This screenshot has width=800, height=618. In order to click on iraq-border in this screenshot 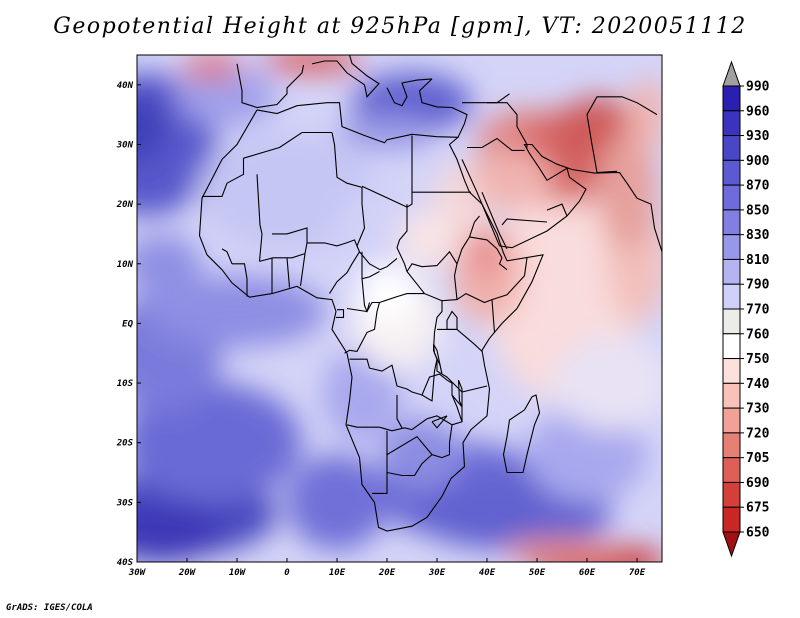, I will do `click(507, 125)`.